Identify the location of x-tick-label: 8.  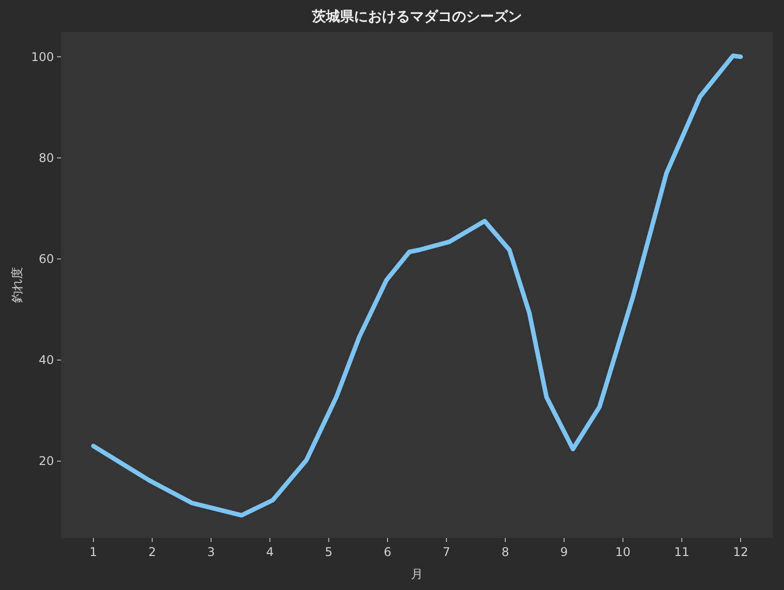
(505, 552).